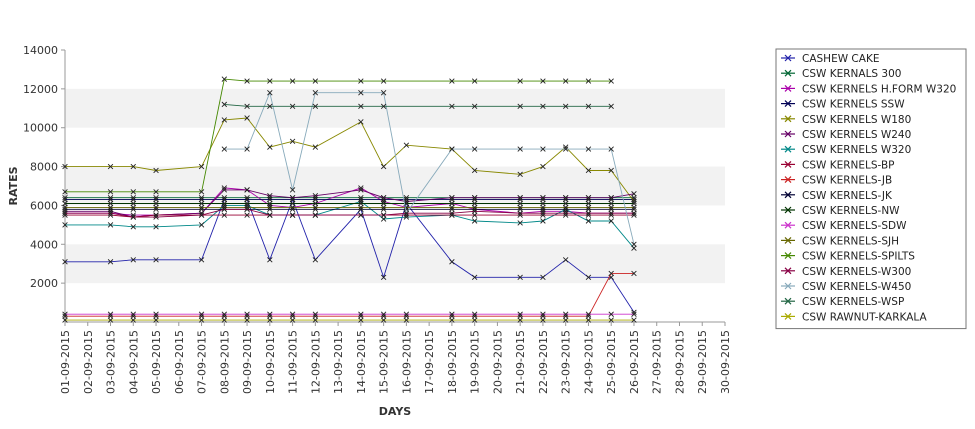 This screenshot has height=429, width=975. Describe the element at coordinates (842, 302) in the screenshot. I see `legend-item: CSW KERNELS-WSP` at that location.